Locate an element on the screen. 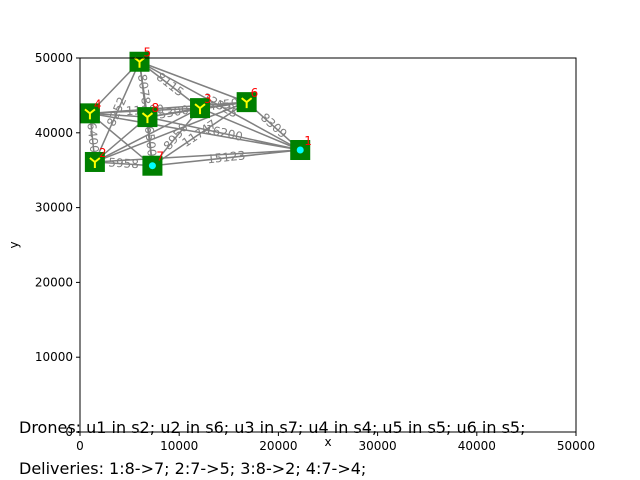  node-4: 4 is located at coordinates (90, 110).